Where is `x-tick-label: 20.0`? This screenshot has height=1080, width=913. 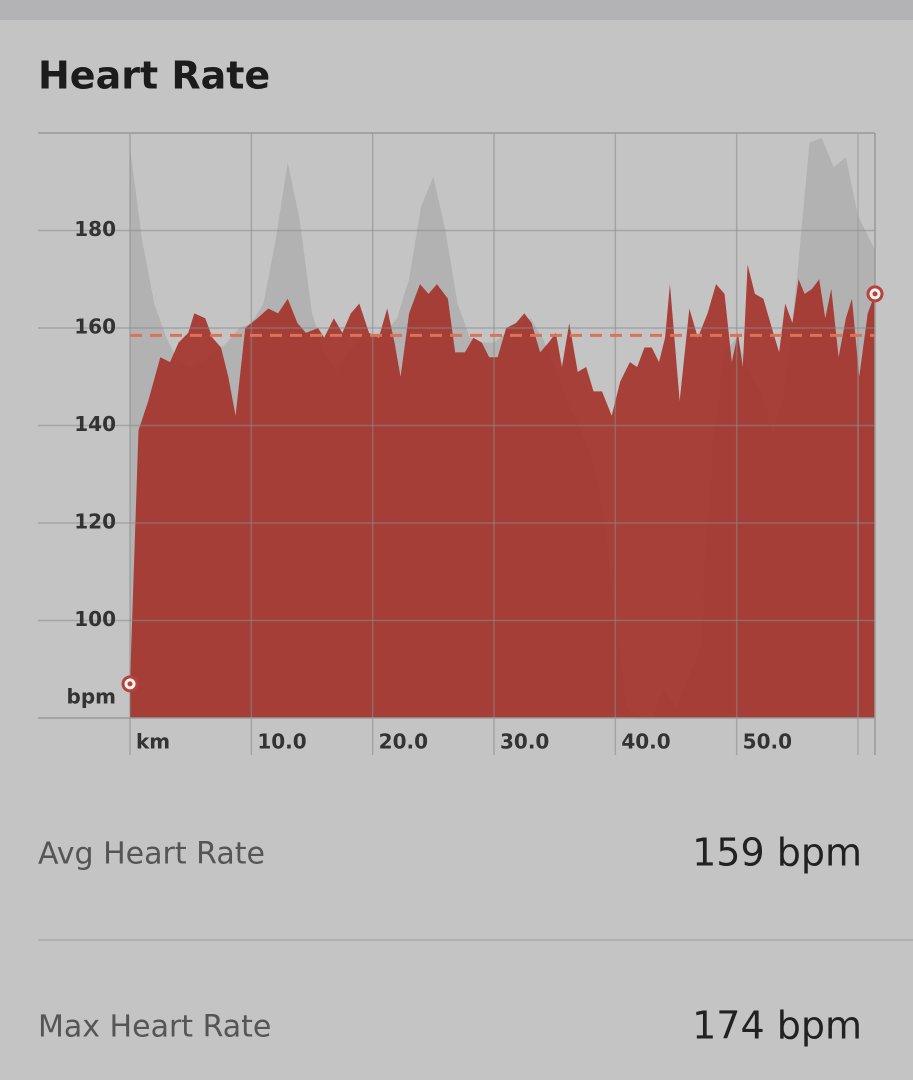
x-tick-label: 20.0 is located at coordinates (403, 742).